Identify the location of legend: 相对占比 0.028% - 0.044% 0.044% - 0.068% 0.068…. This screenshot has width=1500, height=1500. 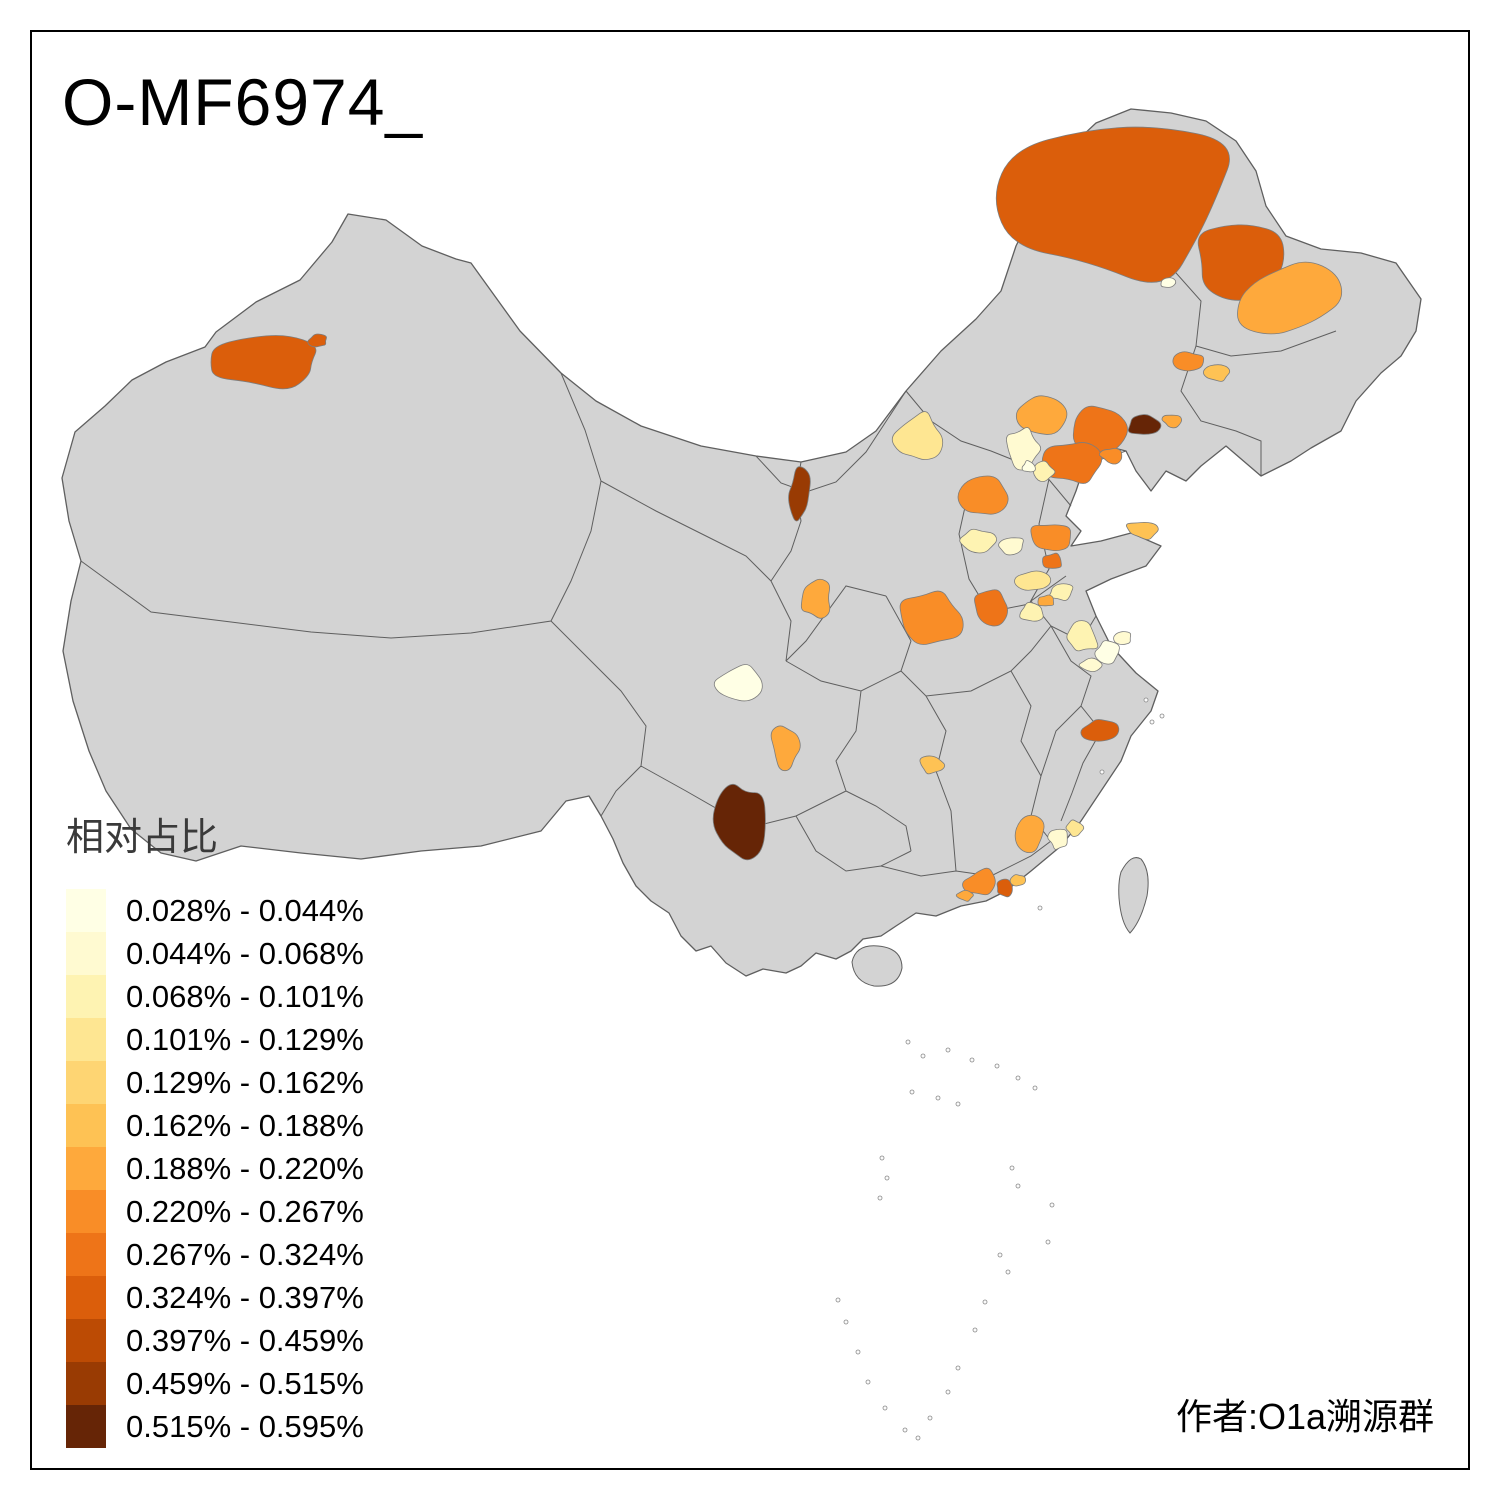
(215, 1127).